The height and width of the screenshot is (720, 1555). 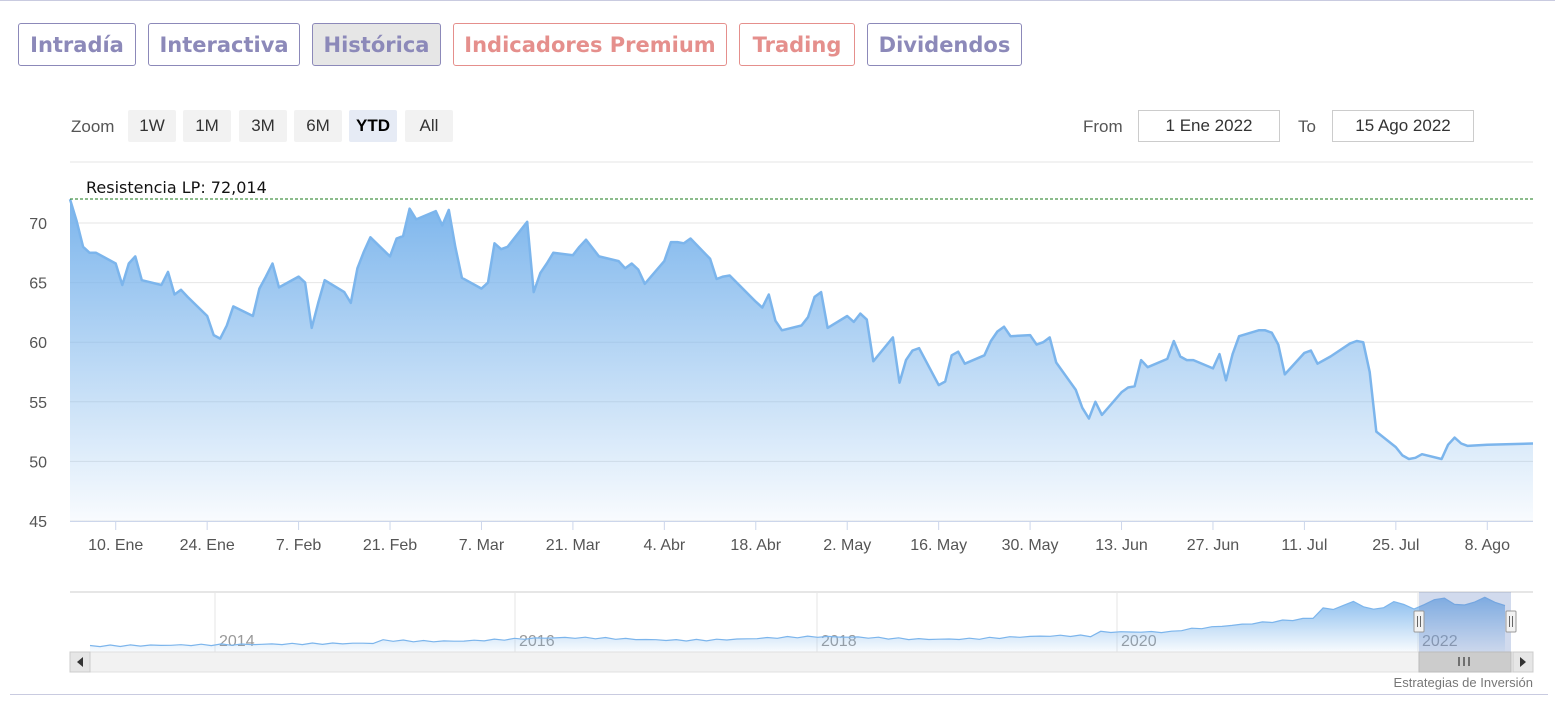 I want to click on navigator-handle-right, so click(x=1511, y=621).